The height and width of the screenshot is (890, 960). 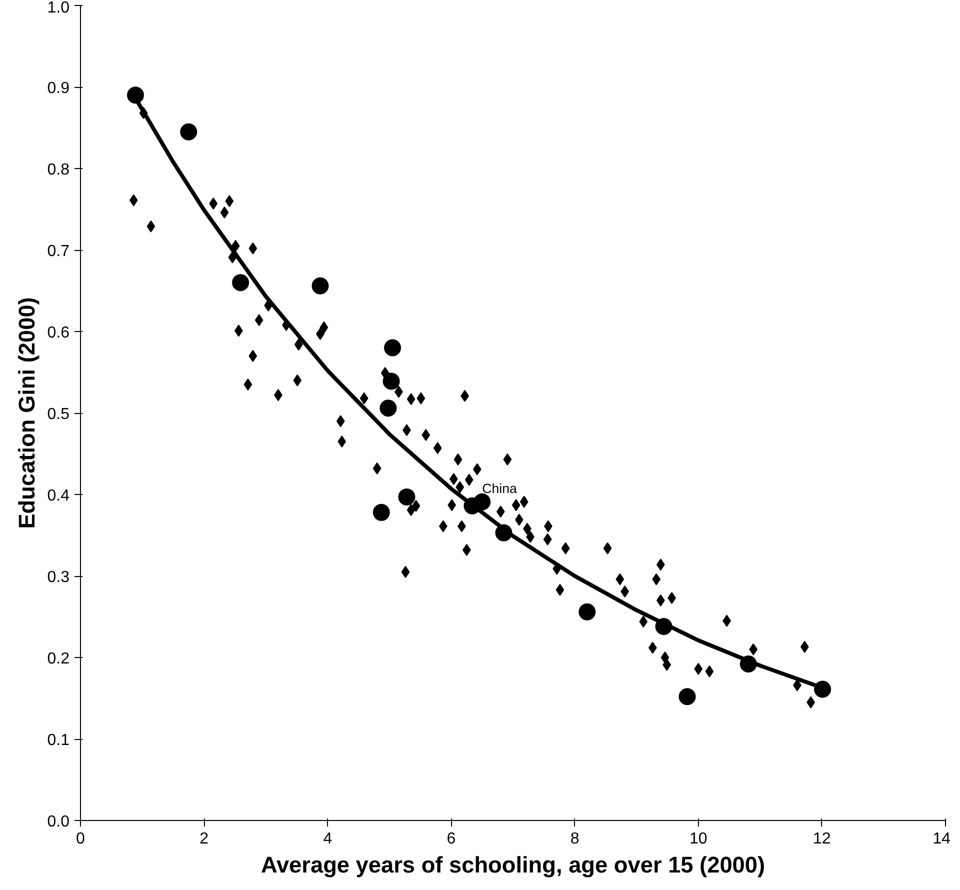 What do you see at coordinates (58, 88) in the screenshot?
I see `y-tick-label: 0.9` at bounding box center [58, 88].